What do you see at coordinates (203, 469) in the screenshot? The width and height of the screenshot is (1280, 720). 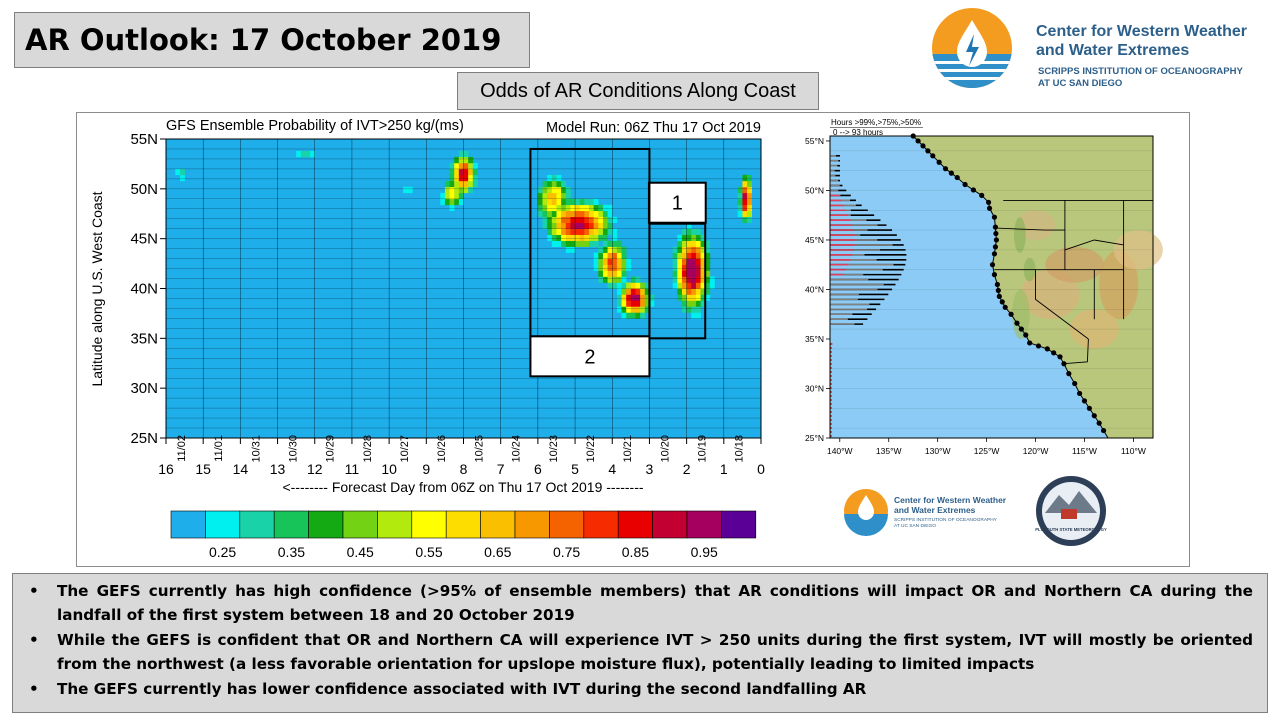 I see `x-tick-label: 15` at bounding box center [203, 469].